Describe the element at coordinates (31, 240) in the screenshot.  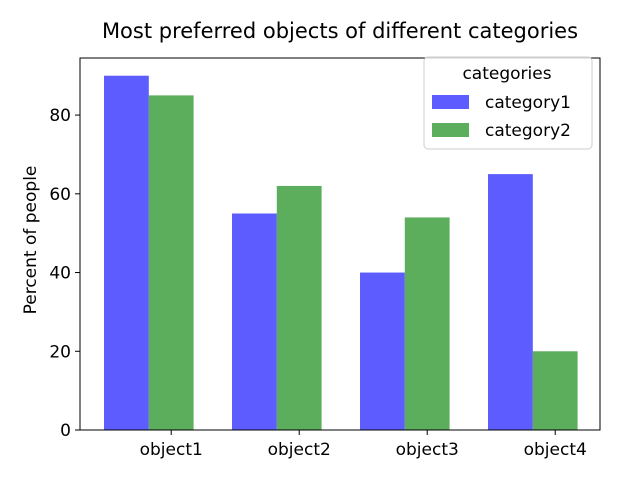
I see `y-axis-label: Percent of people` at that location.